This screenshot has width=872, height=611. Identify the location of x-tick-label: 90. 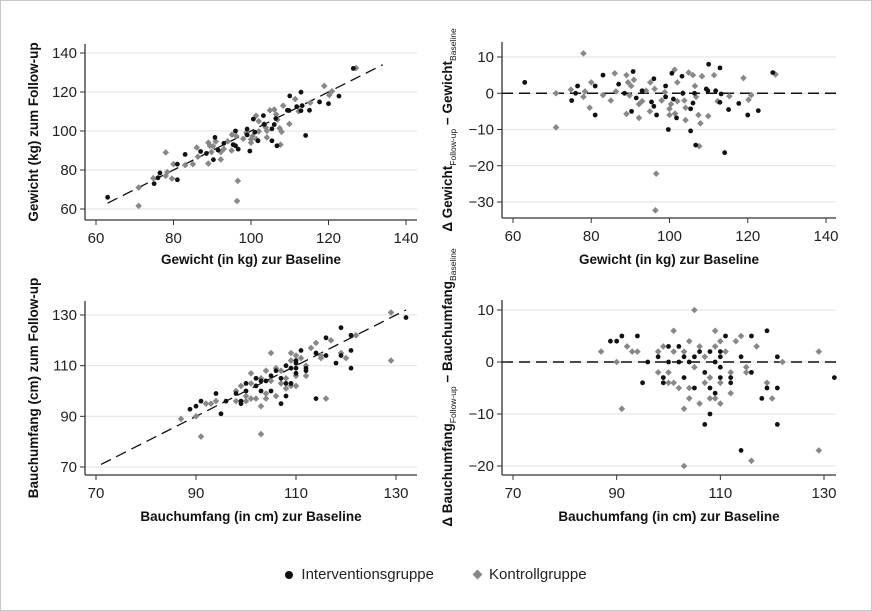
(196, 493).